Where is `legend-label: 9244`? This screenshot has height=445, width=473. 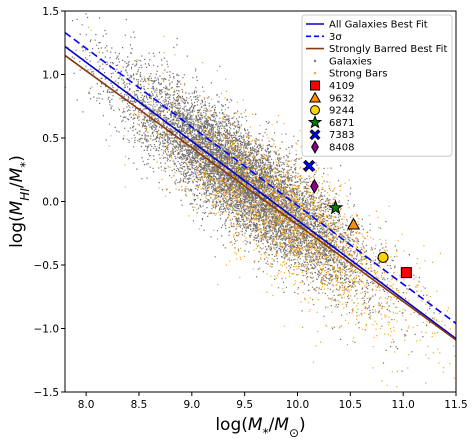
legend-label: 9244 is located at coordinates (341, 111).